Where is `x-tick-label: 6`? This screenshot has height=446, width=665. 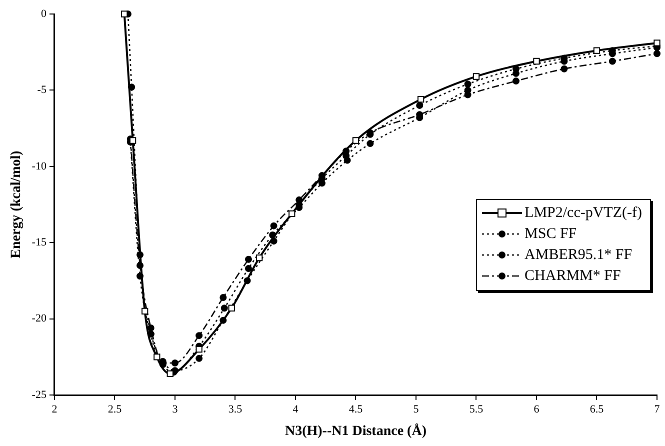
x-tick-label: 6 is located at coordinates (537, 409).